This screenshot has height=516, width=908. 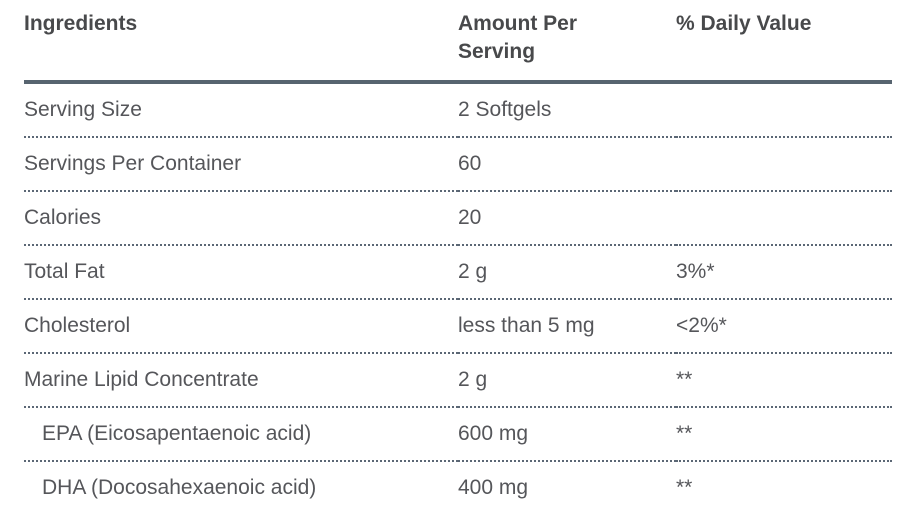 What do you see at coordinates (567, 326) in the screenshot?
I see `amount-cell: less than 5 mg` at bounding box center [567, 326].